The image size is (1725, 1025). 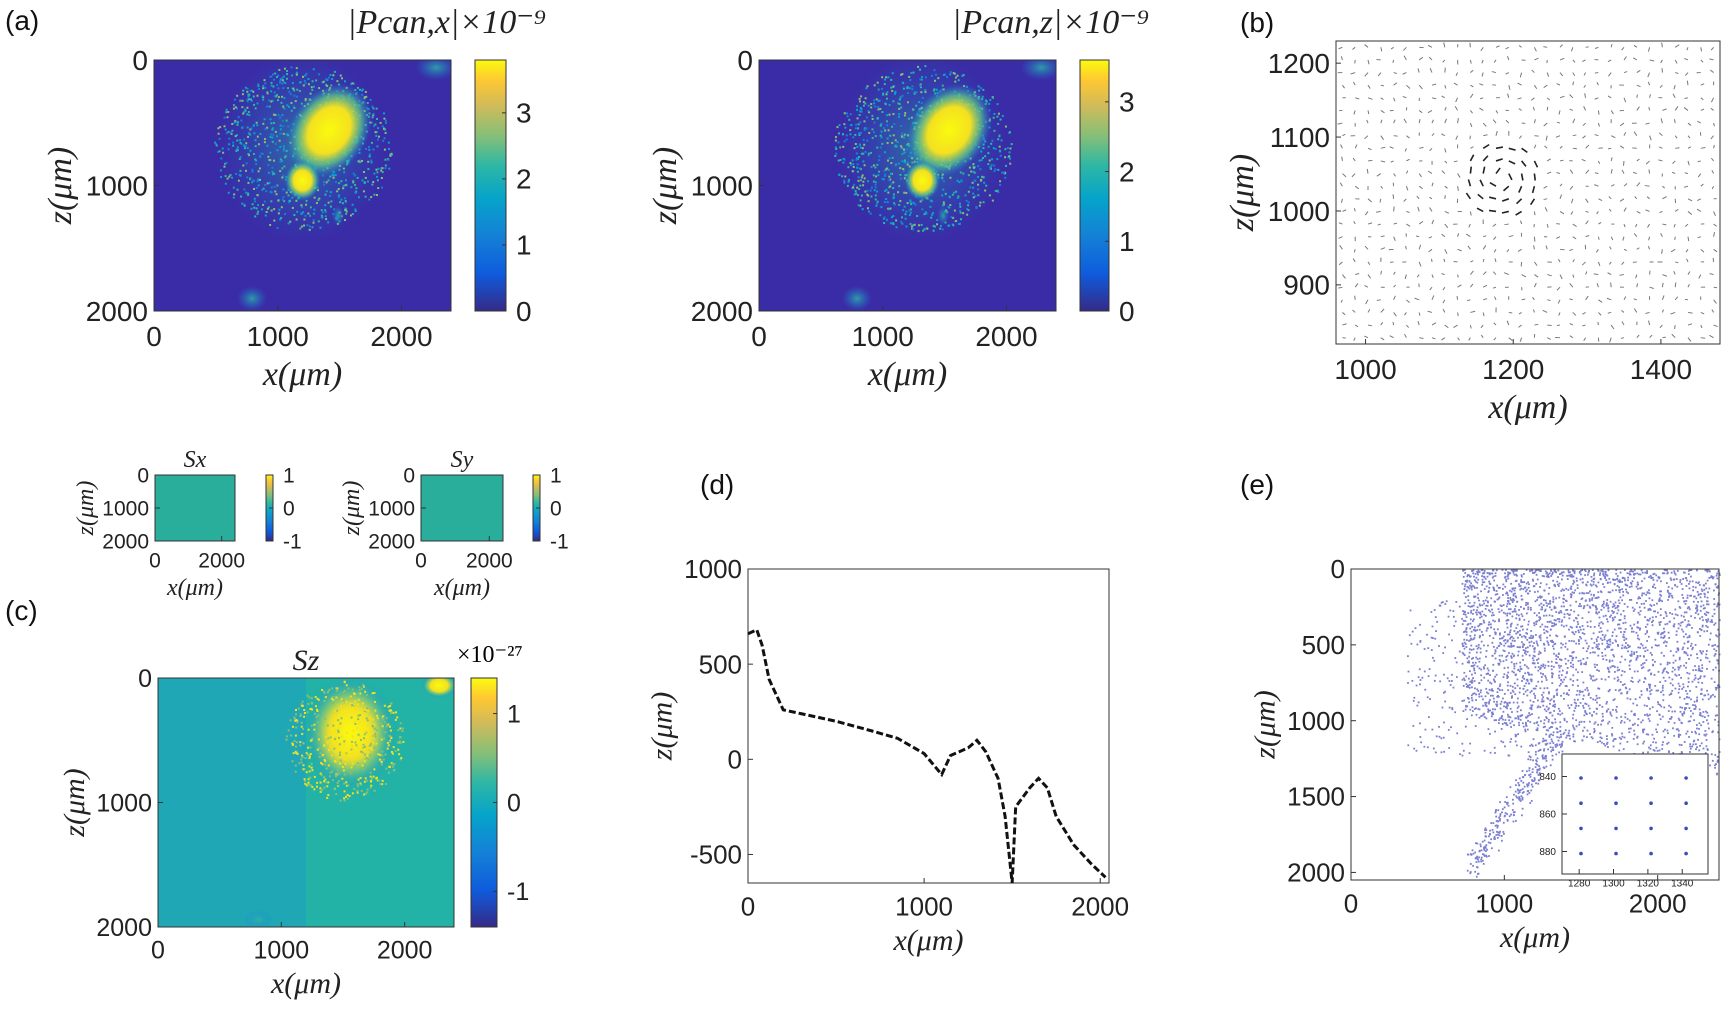 What do you see at coordinates (1564, 723) in the screenshot?
I see `scatter-texture` at bounding box center [1564, 723].